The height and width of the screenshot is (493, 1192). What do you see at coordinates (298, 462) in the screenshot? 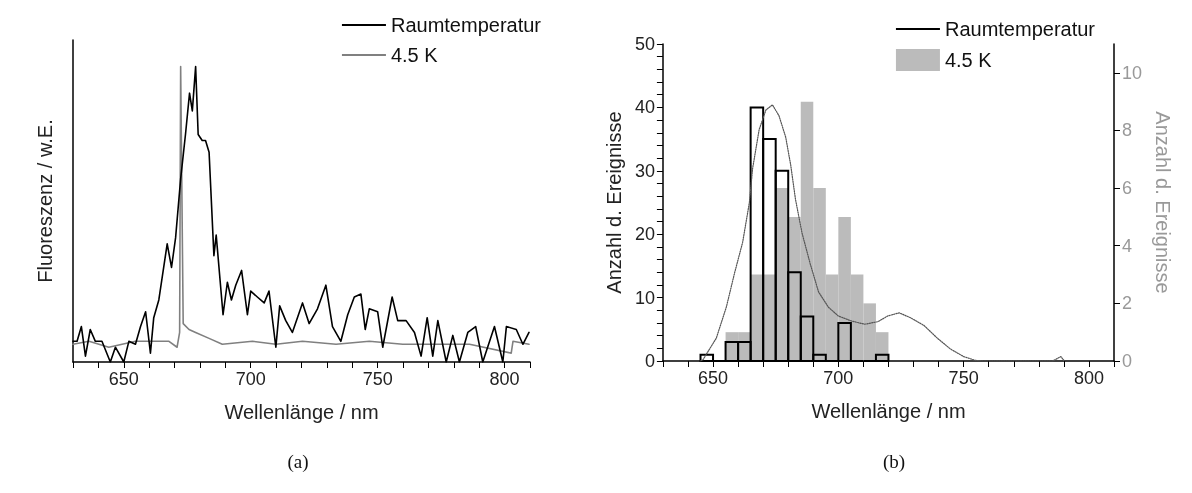
I see `text: (a)` at bounding box center [298, 462].